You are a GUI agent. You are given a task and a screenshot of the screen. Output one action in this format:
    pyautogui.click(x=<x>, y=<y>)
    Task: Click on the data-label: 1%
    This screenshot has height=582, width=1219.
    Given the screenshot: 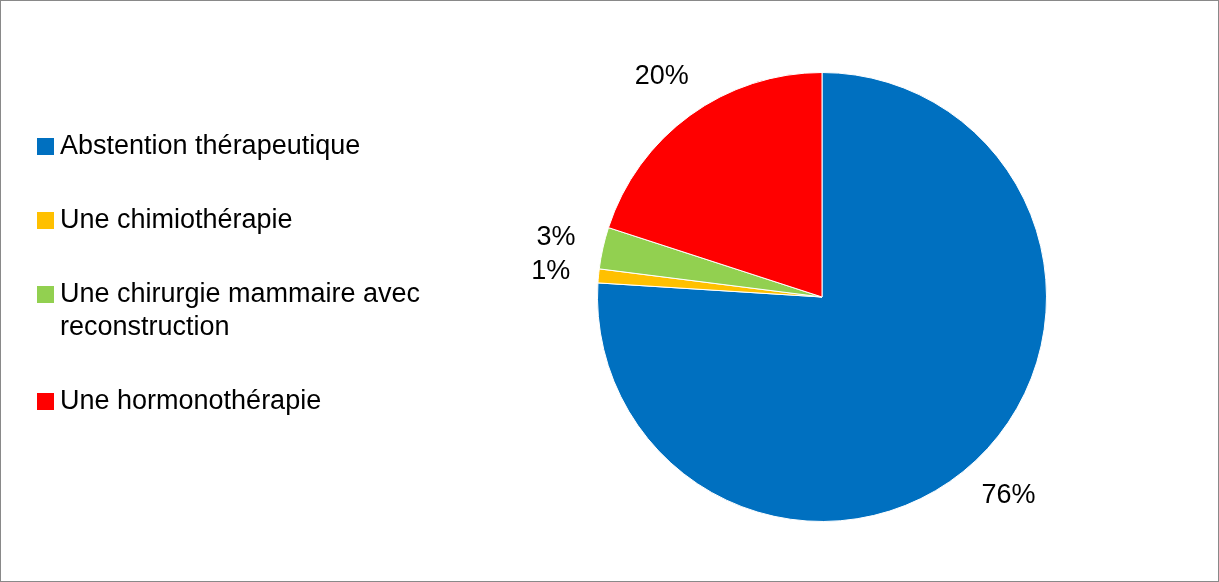 What is the action you would take?
    pyautogui.click(x=551, y=269)
    